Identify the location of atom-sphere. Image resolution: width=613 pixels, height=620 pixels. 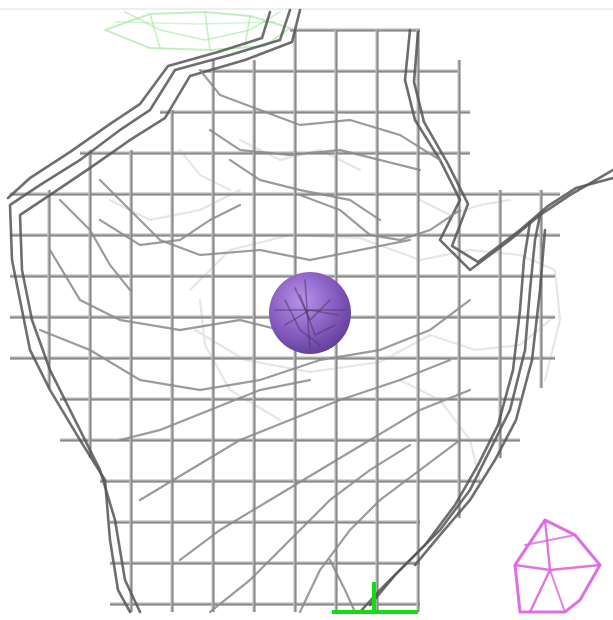
(310, 313).